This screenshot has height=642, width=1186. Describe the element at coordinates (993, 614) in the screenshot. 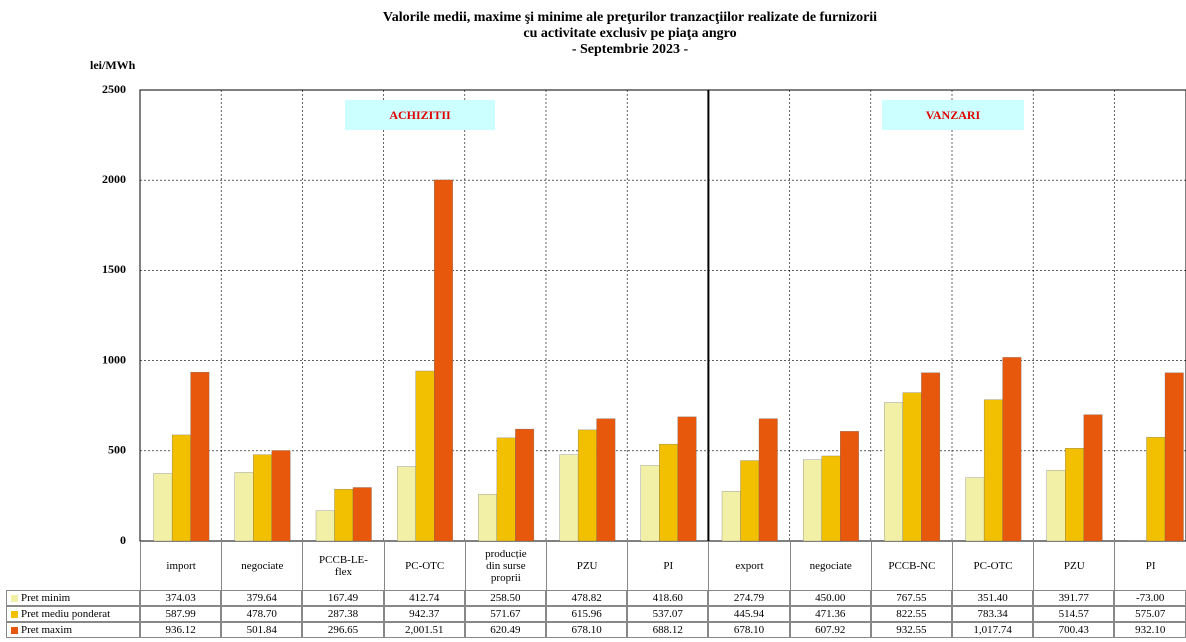

I see `table-cell: 783.34` at that location.